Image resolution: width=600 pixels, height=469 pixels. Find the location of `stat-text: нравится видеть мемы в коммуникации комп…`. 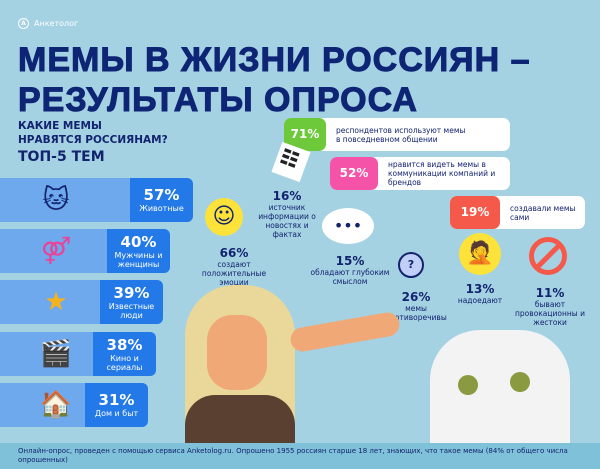

stat-text: нравится видеть мемы в коммуникации комп… is located at coordinates (442, 173).